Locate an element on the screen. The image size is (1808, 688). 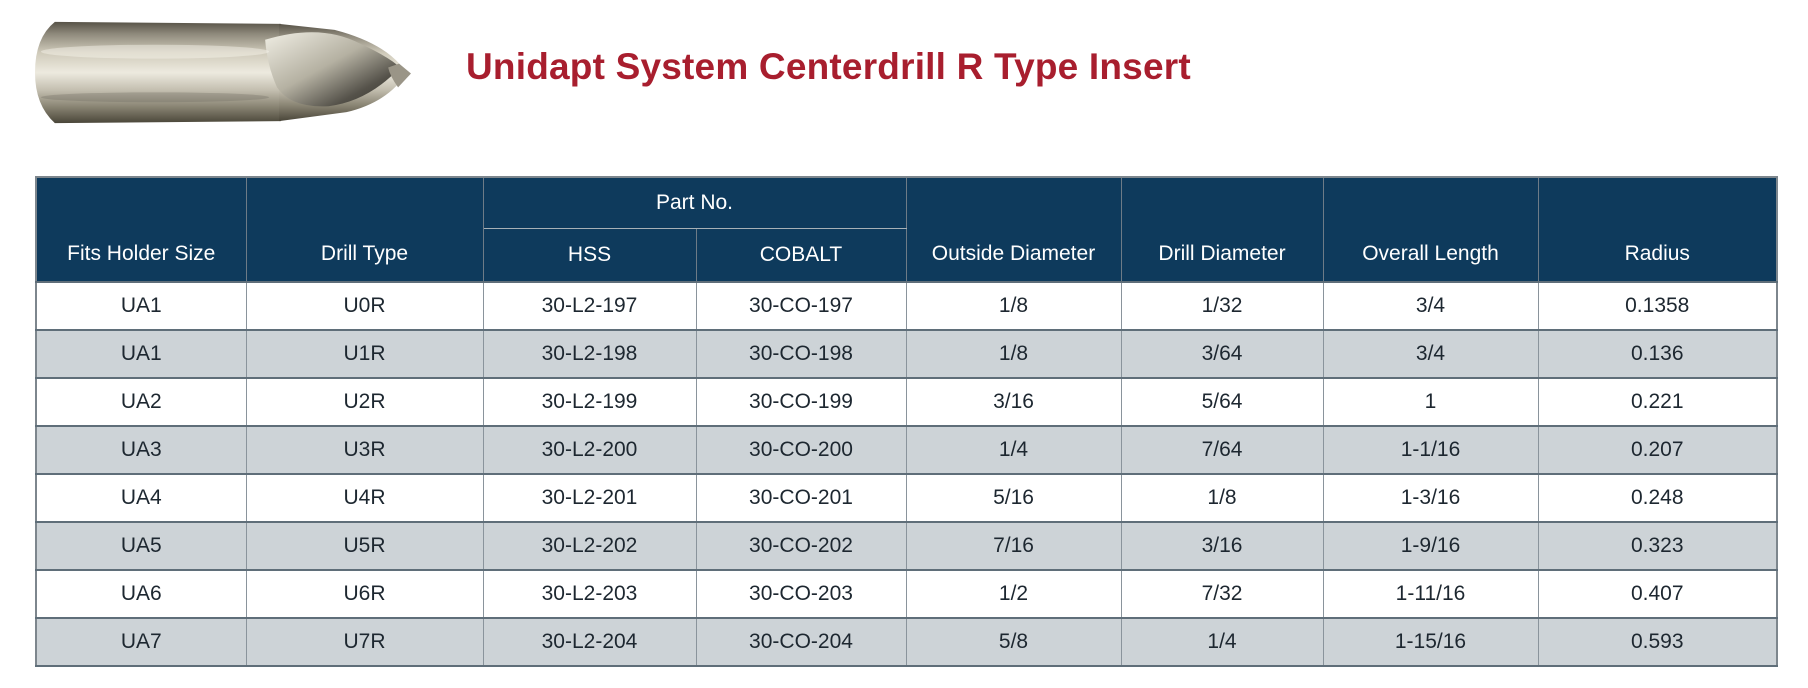
table-cell: 30-CO-198 is located at coordinates (801, 354).